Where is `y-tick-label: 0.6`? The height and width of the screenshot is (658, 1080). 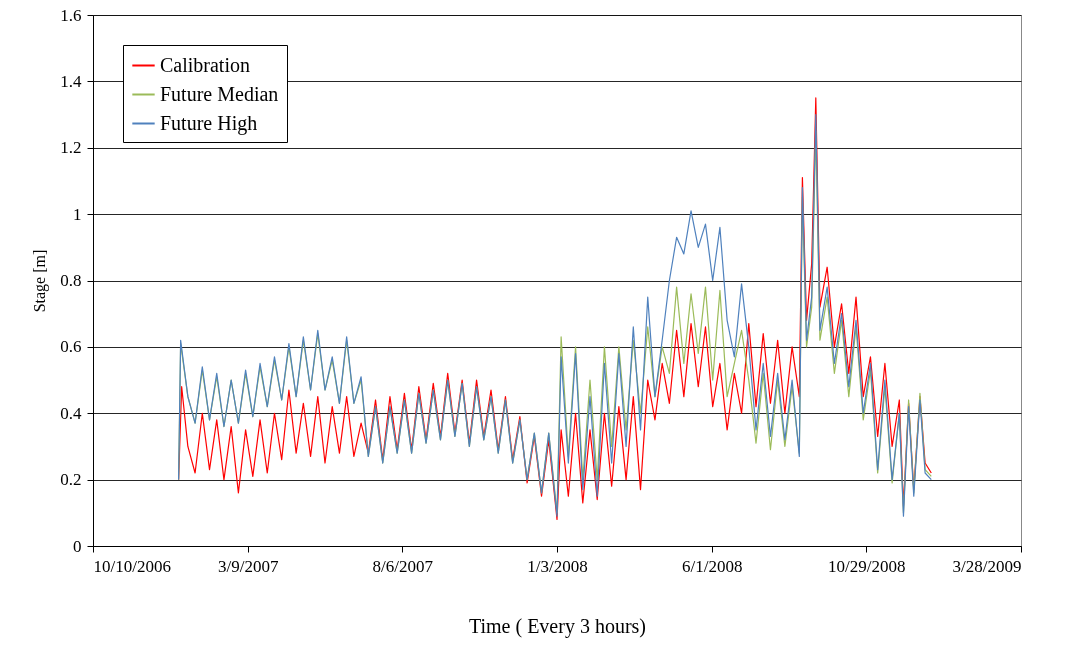
y-tick-label: 0.6 is located at coordinates (71, 347).